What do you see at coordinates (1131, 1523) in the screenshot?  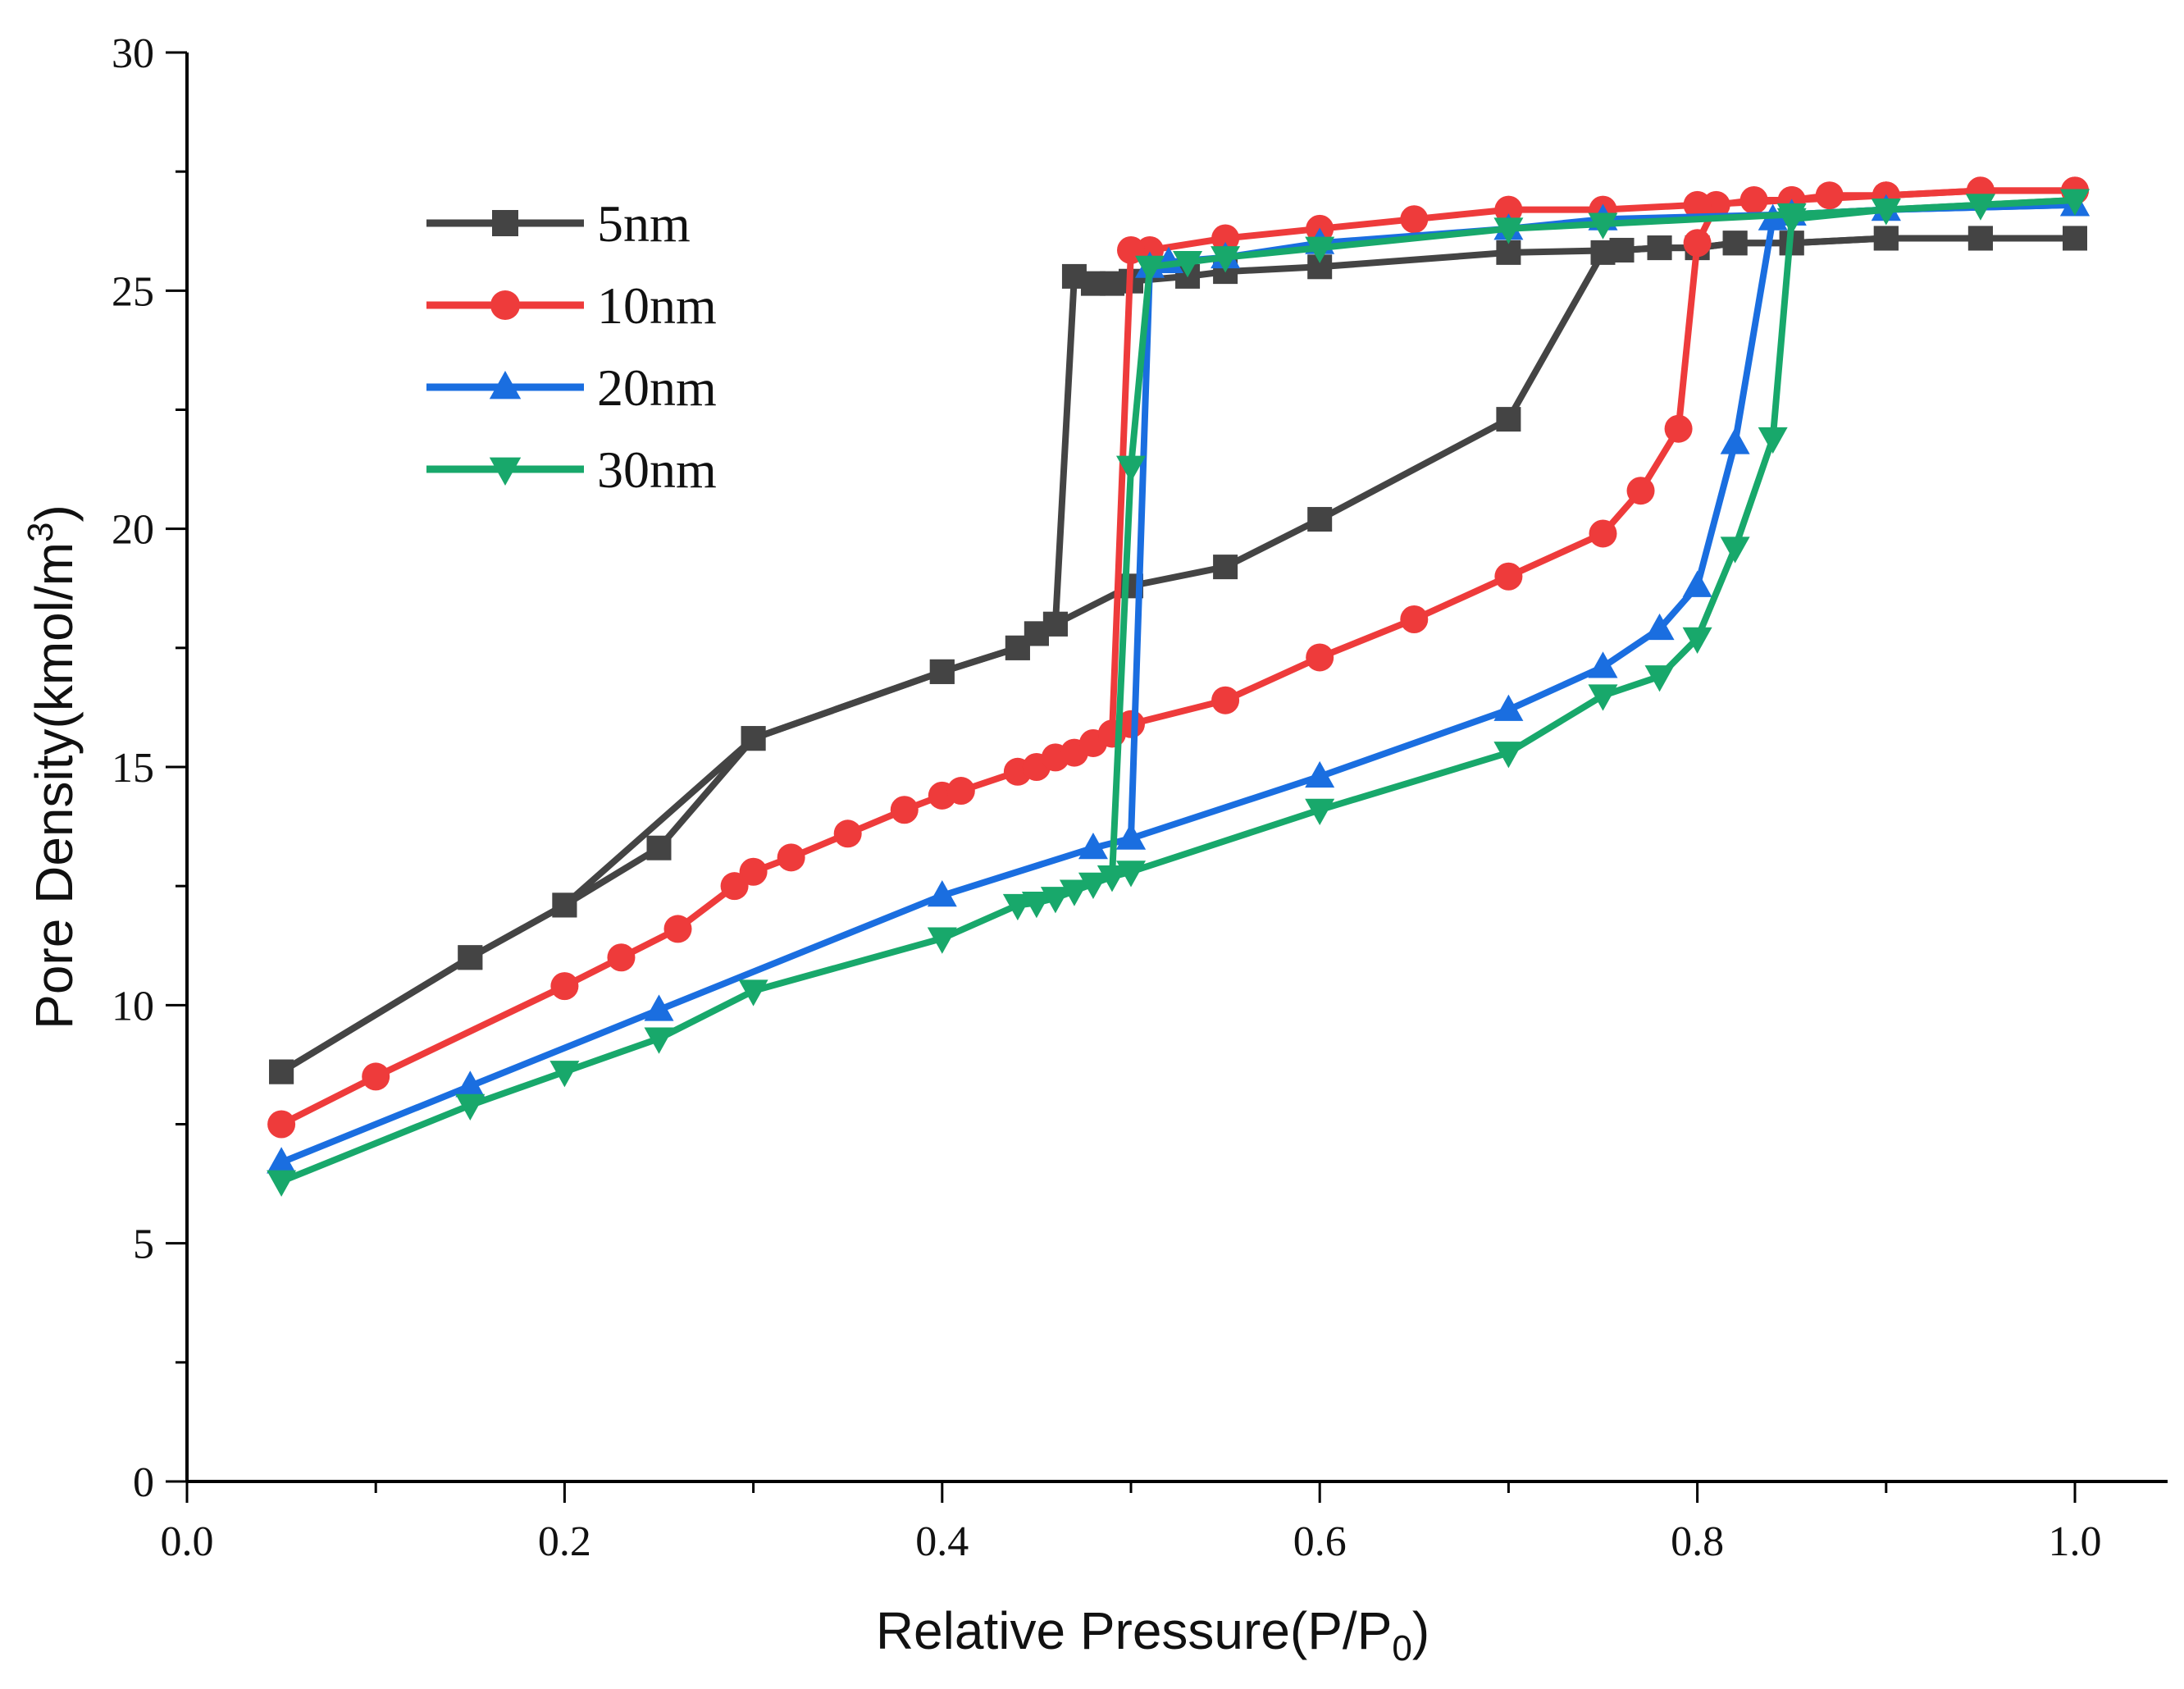 I see `x-axis-ticks: 0.0 0.2 0.4 0.6 0.8 1.0` at bounding box center [1131, 1523].